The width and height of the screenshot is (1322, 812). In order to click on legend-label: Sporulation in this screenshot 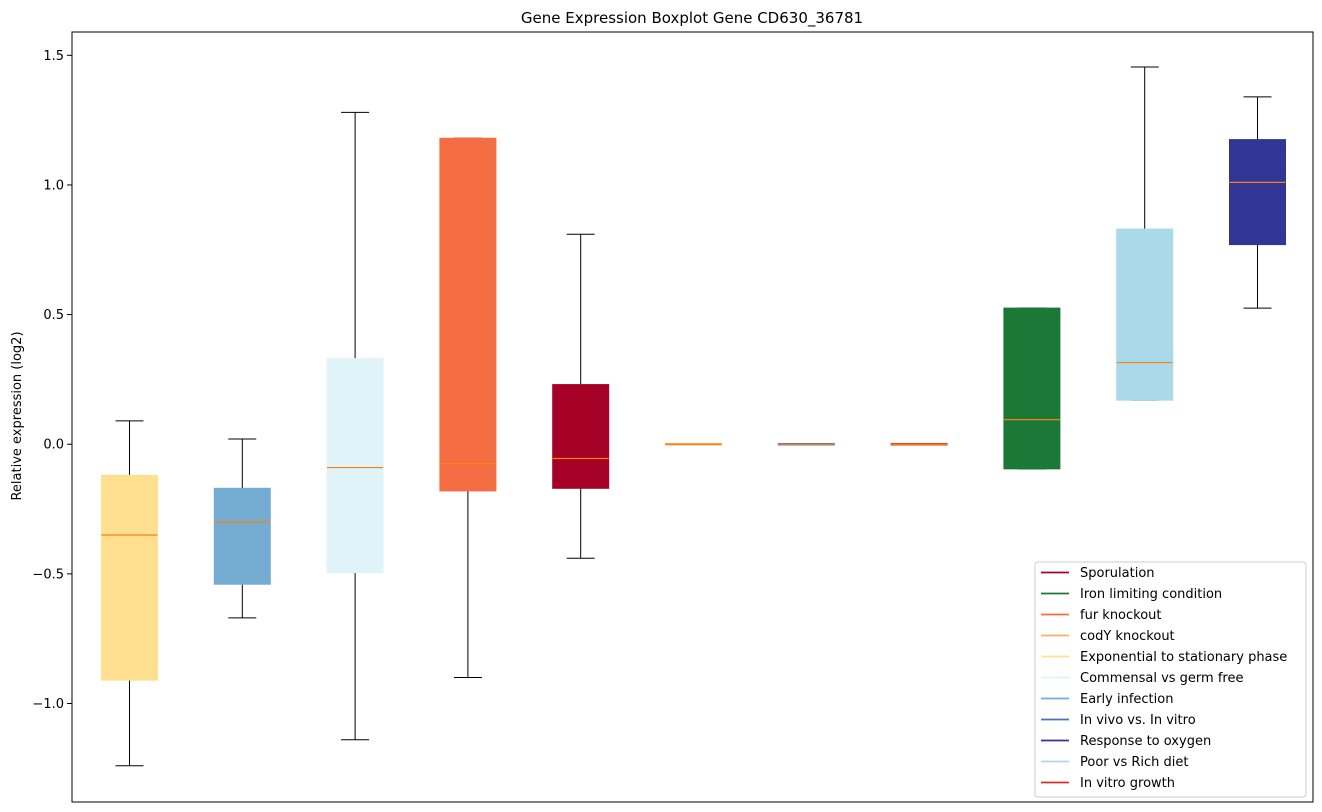, I will do `click(1117, 573)`.